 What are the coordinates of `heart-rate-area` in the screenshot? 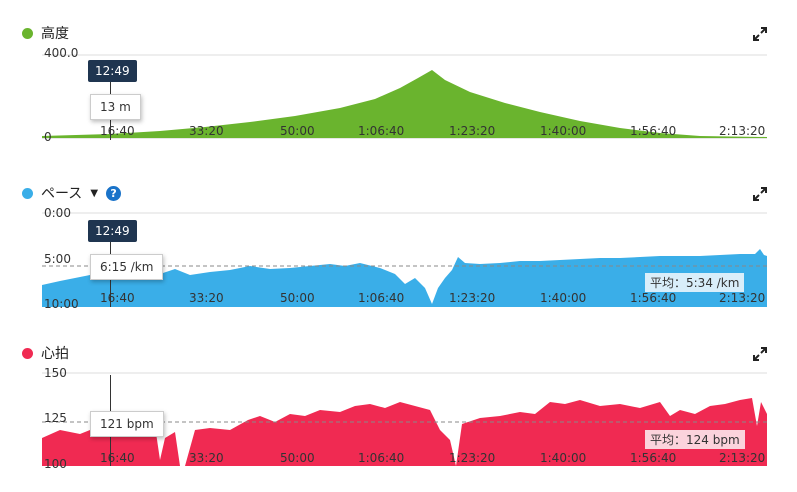 It's located at (404, 432).